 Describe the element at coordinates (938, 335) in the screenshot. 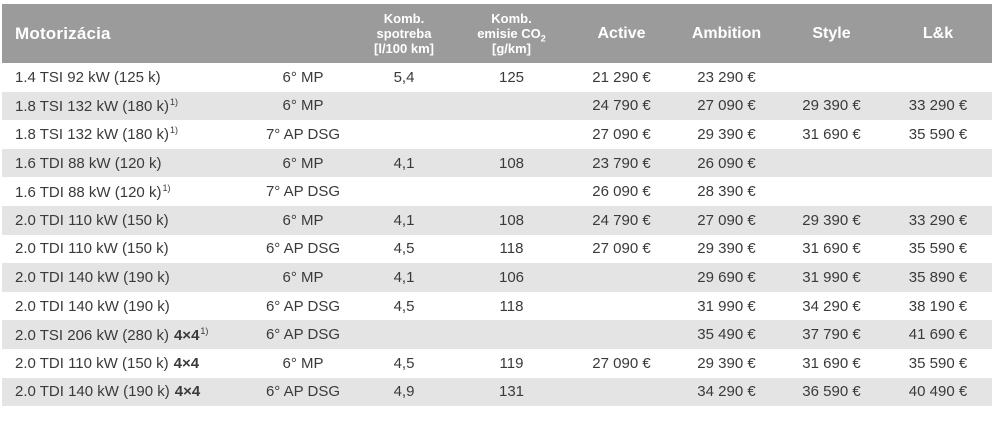

I see `price-lk-cell: 41 690 €` at that location.